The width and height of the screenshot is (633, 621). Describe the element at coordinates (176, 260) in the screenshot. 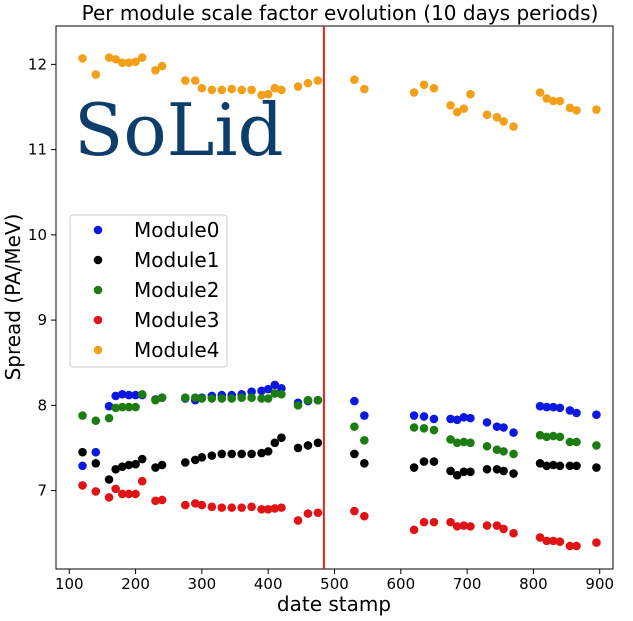

I see `legend-label: Module1` at that location.